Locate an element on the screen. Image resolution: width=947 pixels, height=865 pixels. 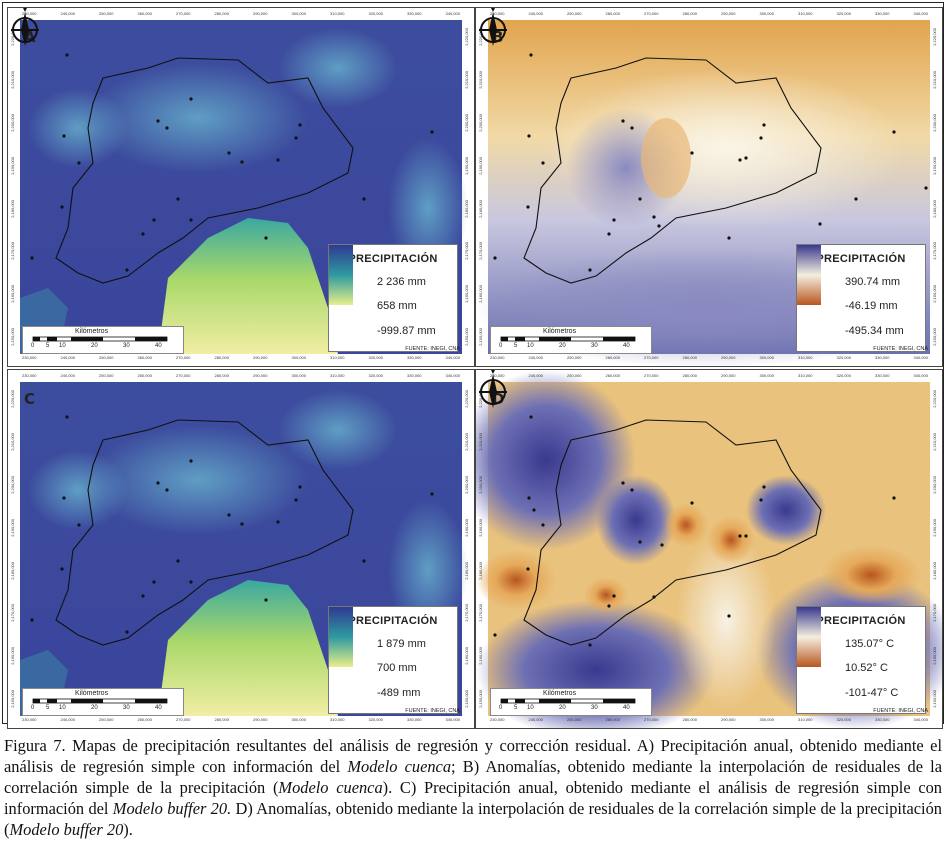
legend-max: 135.07° C is located at coordinates (870, 644).